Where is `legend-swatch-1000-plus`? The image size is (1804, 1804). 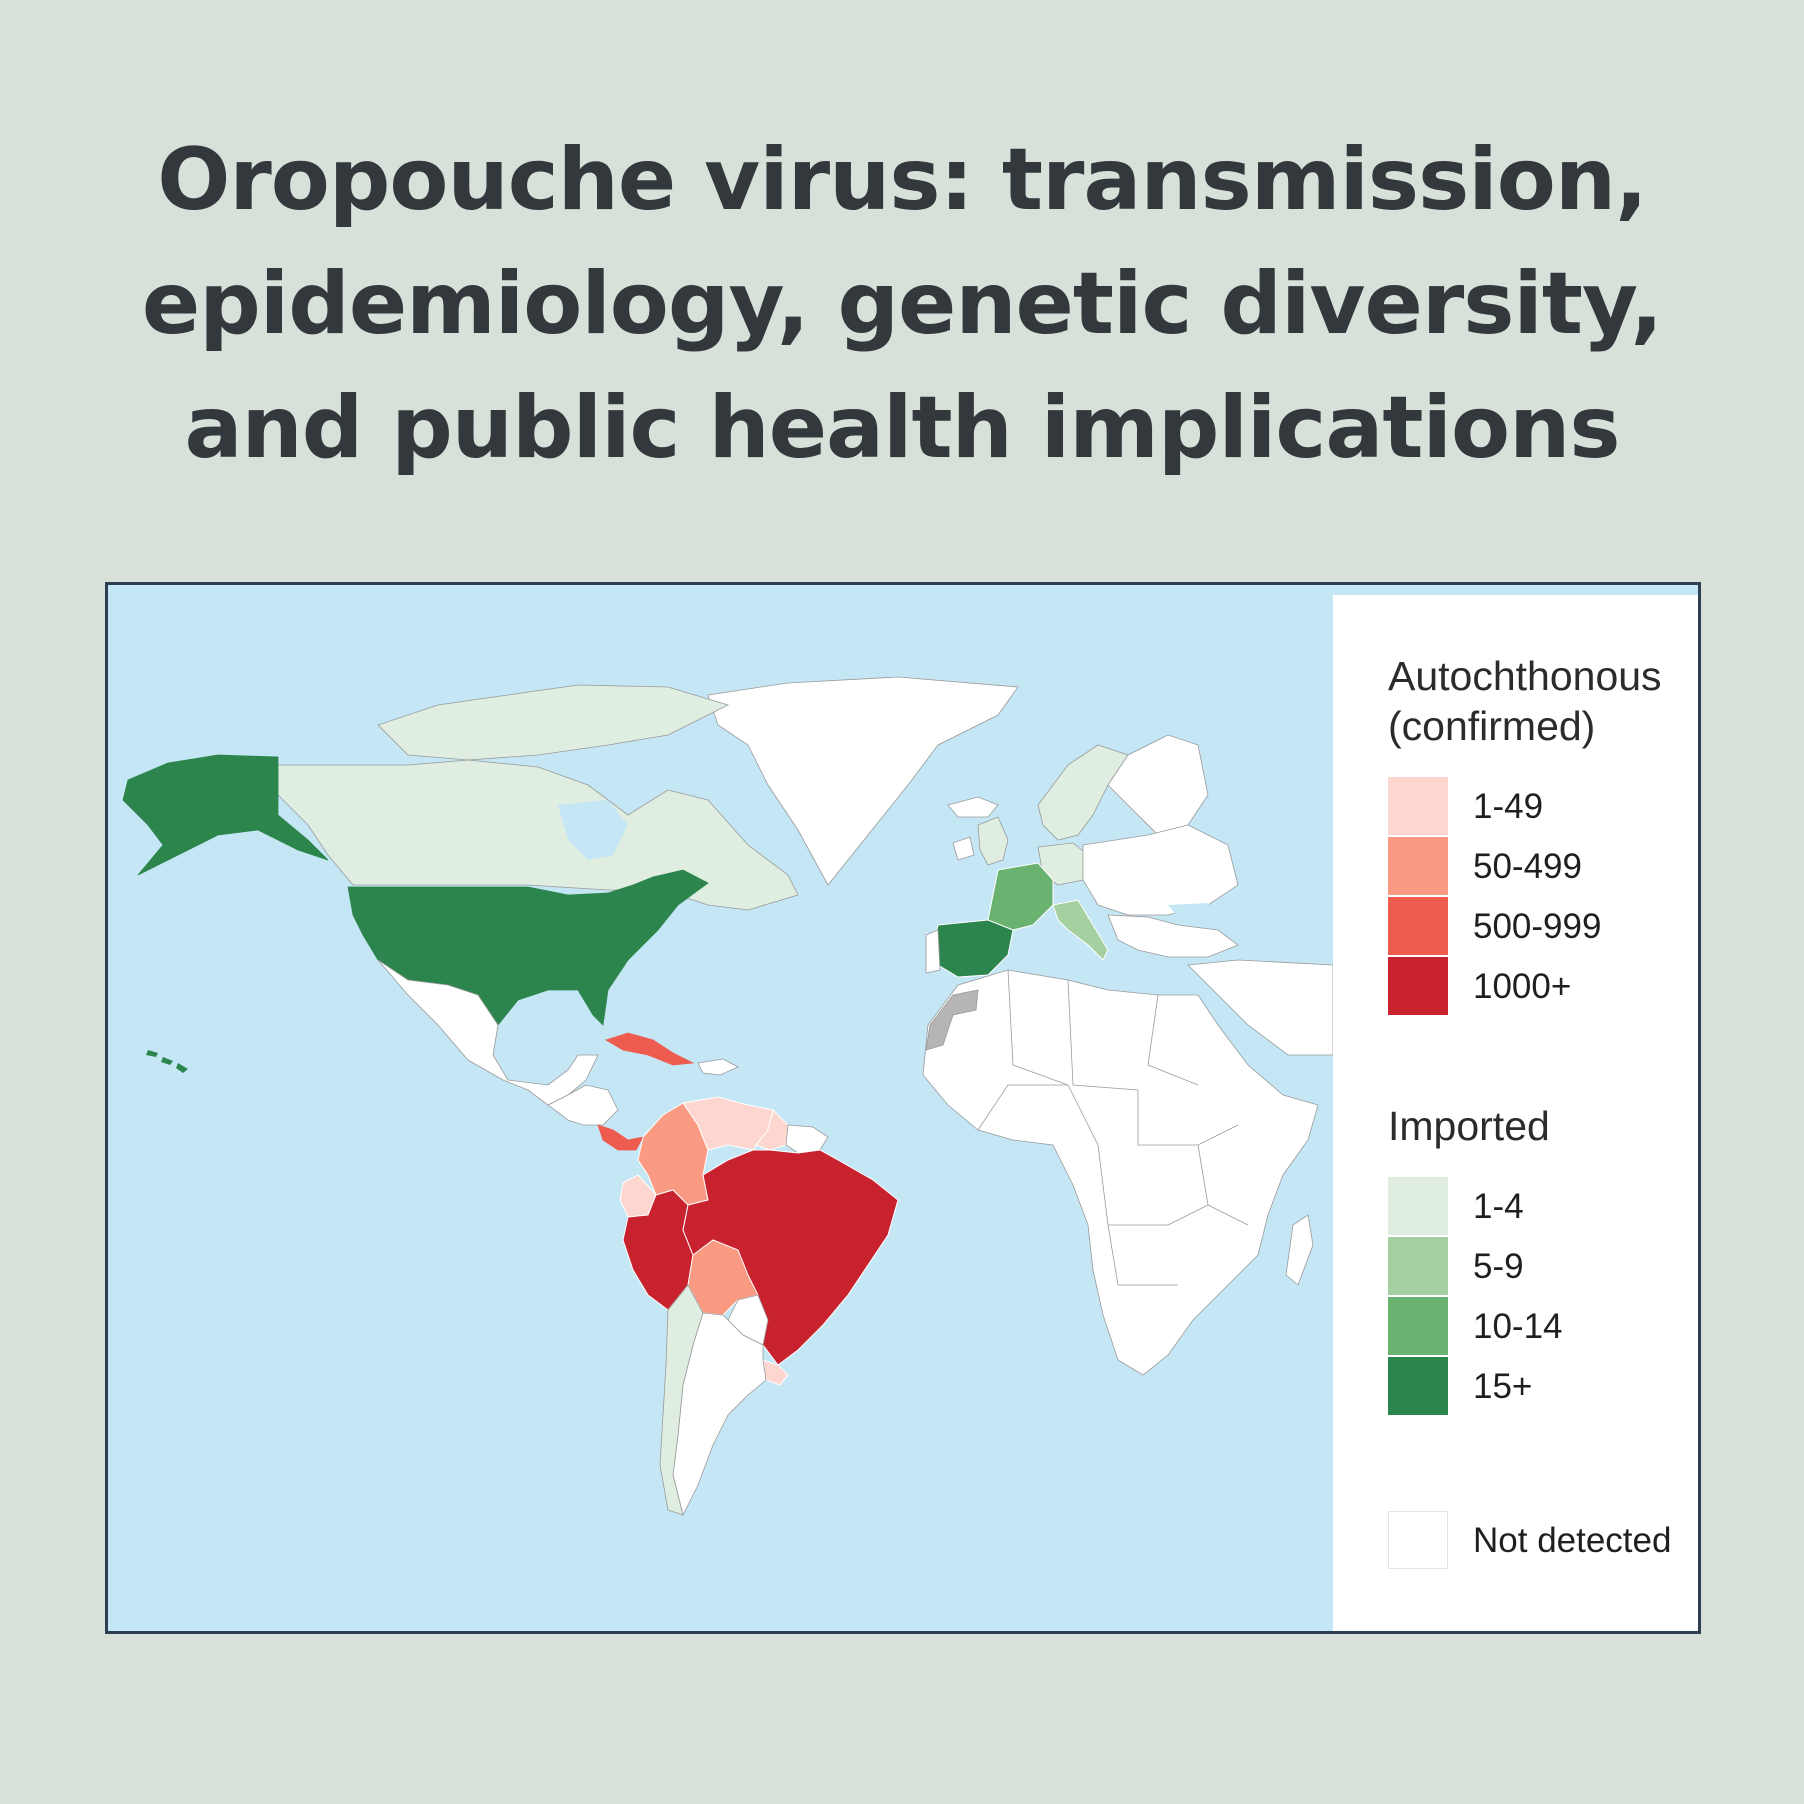
legend-swatch-1000-plus is located at coordinates (1418, 986).